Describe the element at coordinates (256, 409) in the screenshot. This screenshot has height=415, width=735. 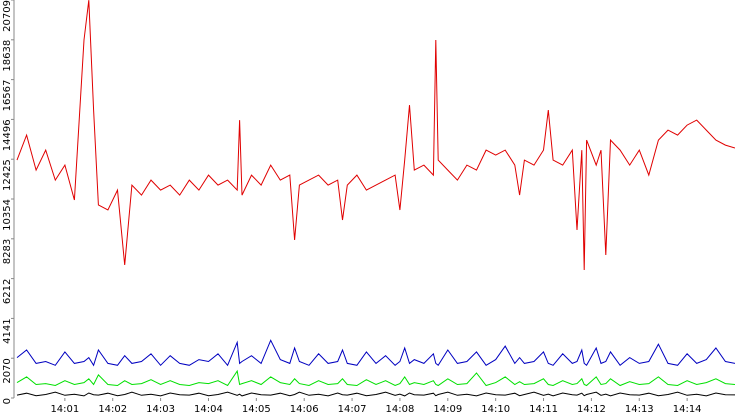
I see `x-tick-label: 14:05` at that location.